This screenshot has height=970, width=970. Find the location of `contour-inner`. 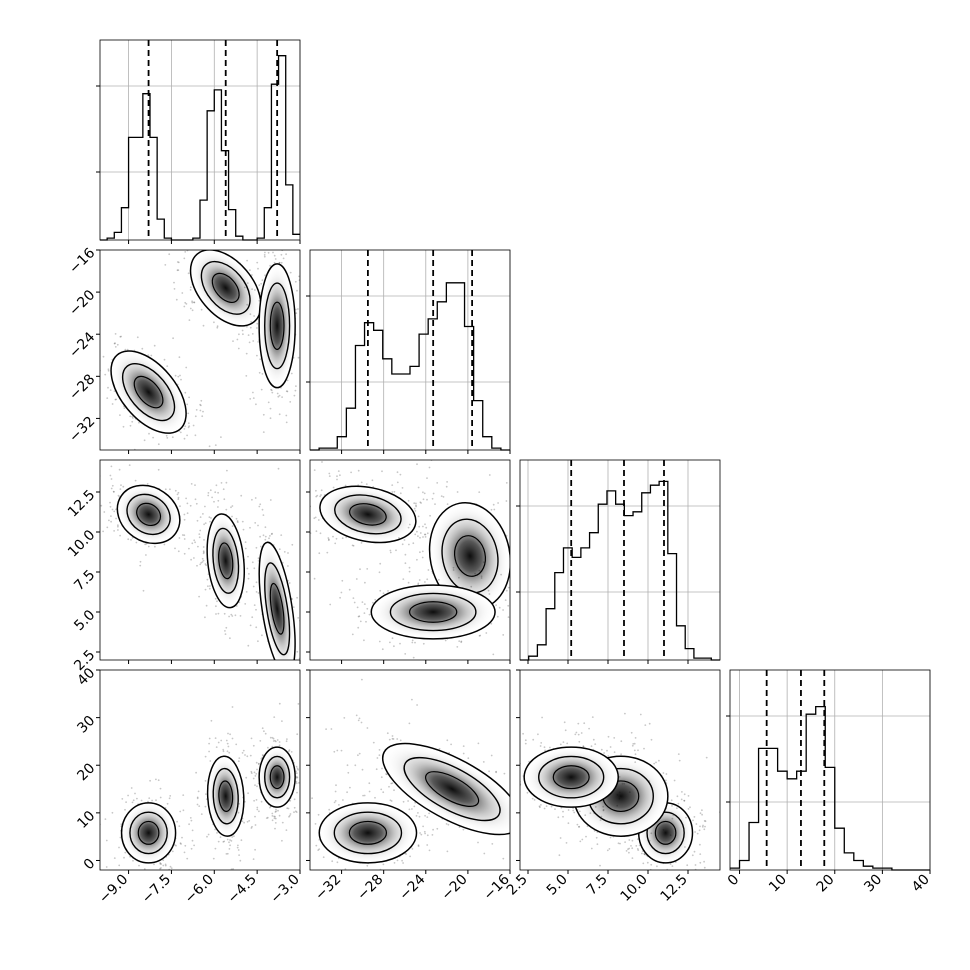

contour-inner is located at coordinates (470, 556).